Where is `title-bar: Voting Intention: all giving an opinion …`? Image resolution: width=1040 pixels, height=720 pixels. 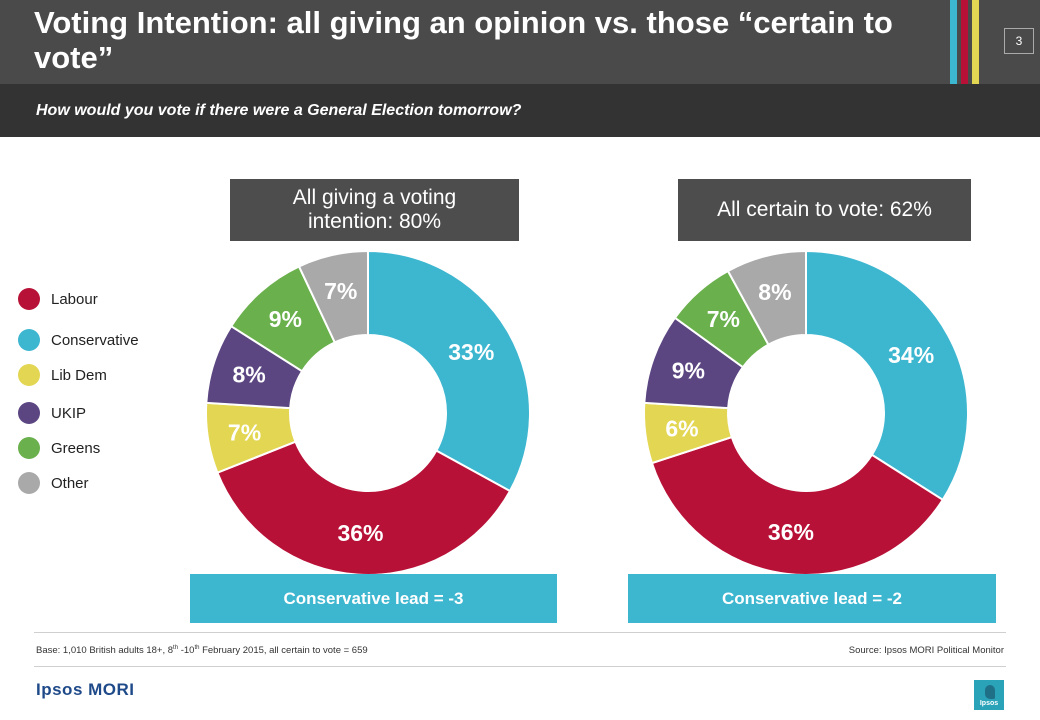
title-bar: Voting Intention: all giving an opinion … is located at coordinates (520, 42).